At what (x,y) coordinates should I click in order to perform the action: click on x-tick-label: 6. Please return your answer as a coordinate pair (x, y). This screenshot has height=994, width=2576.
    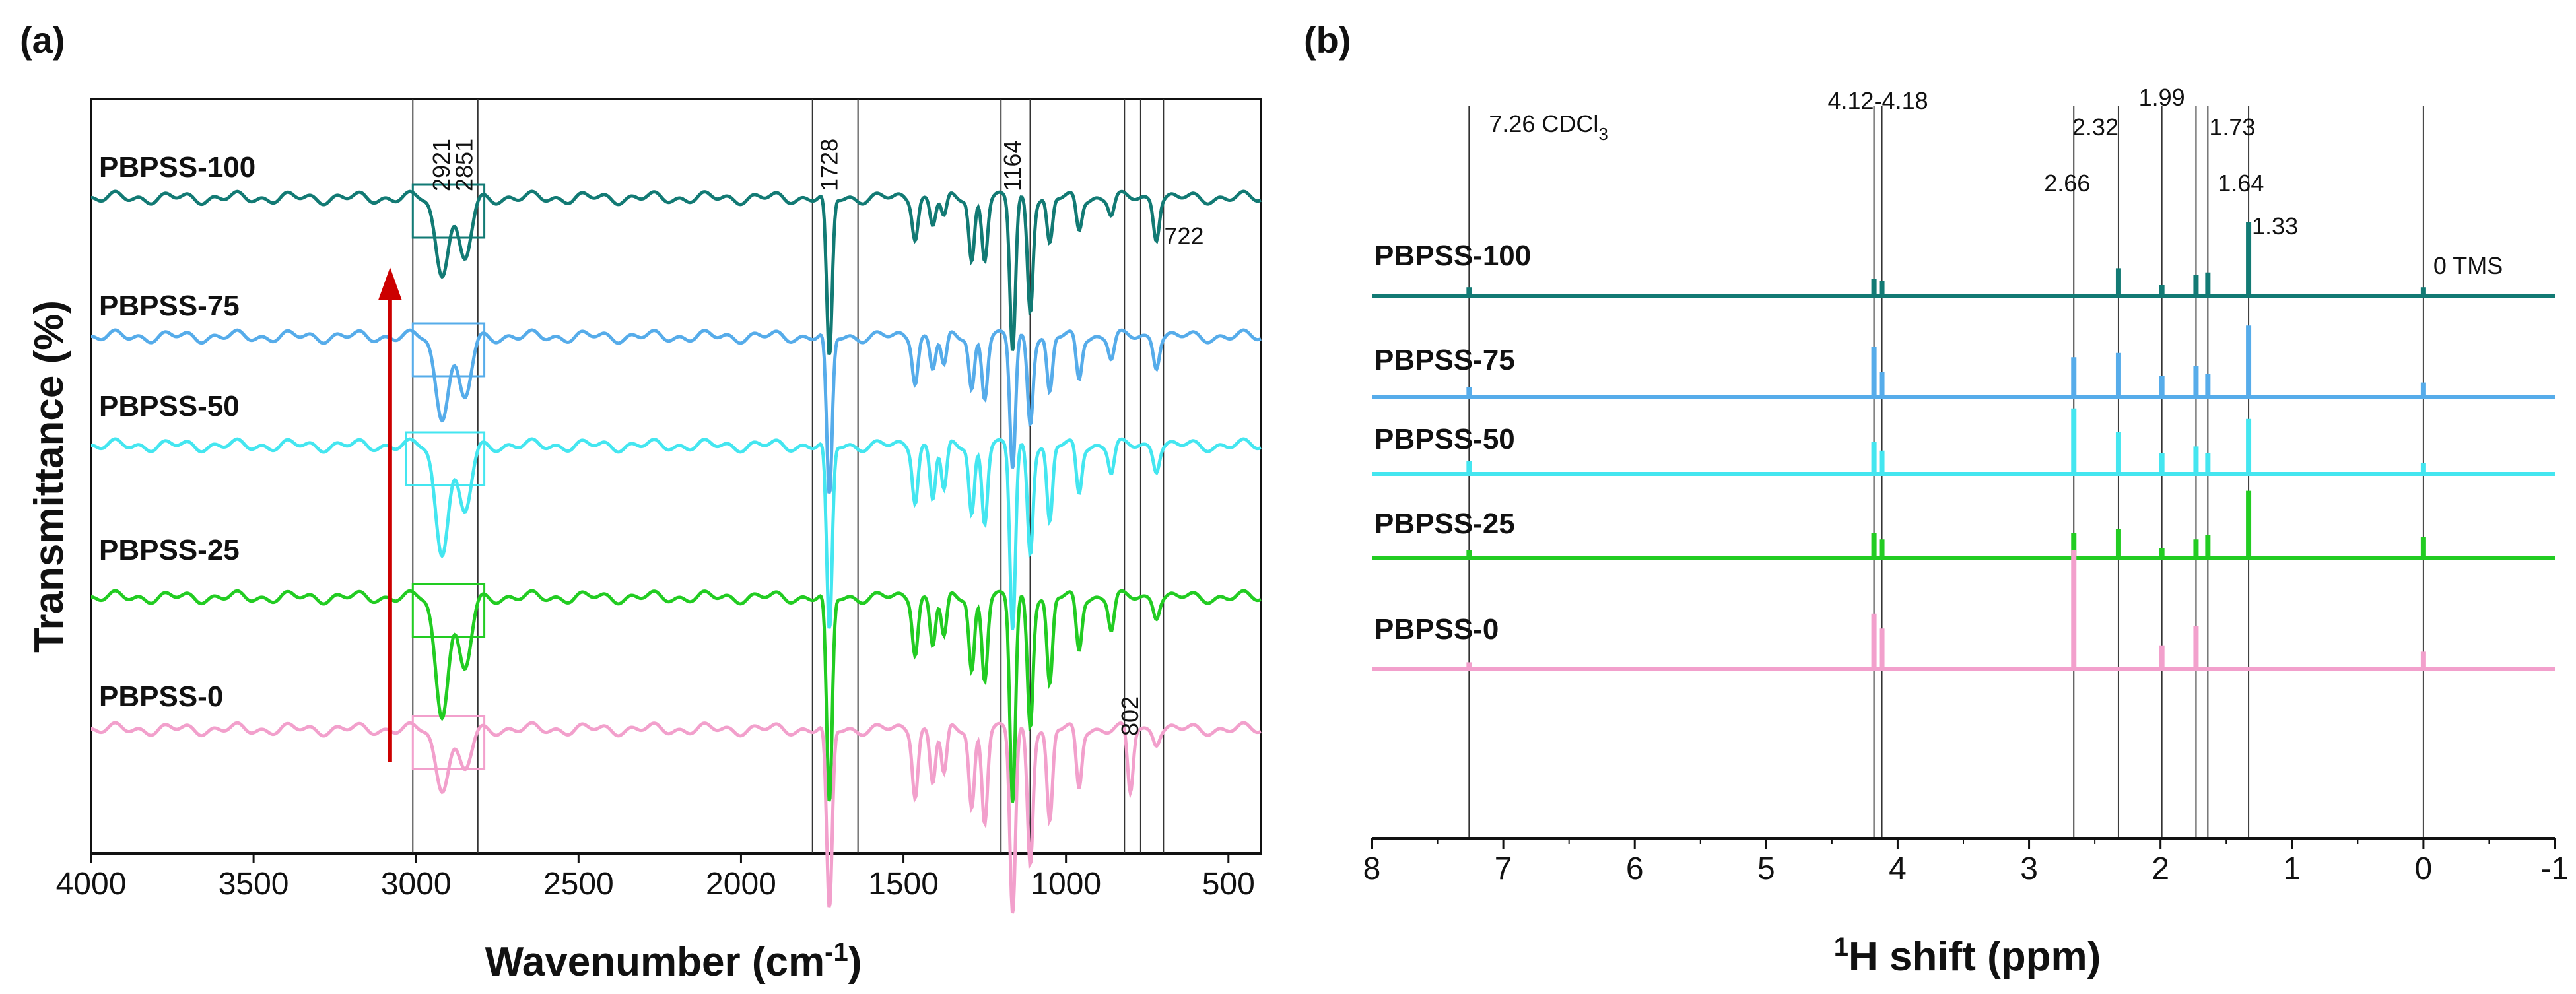
    Looking at the image, I should click on (1635, 868).